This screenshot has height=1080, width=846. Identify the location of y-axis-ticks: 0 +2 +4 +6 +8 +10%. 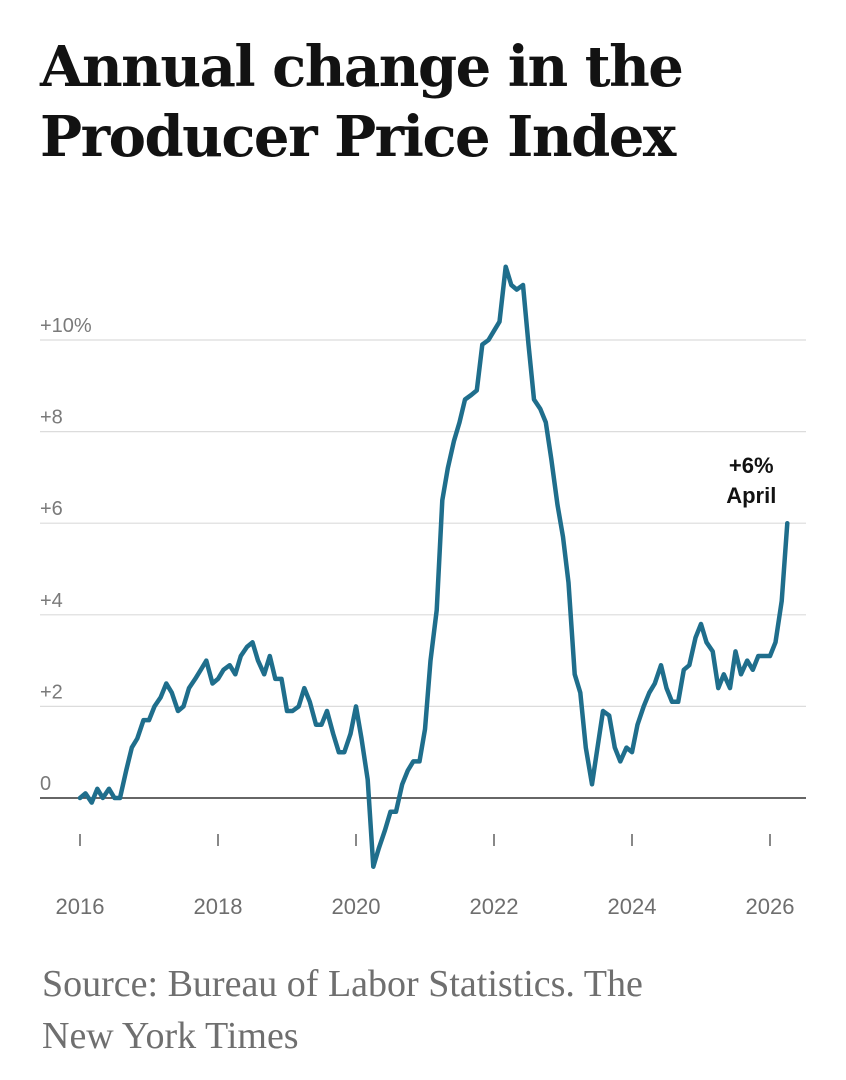
(66, 555).